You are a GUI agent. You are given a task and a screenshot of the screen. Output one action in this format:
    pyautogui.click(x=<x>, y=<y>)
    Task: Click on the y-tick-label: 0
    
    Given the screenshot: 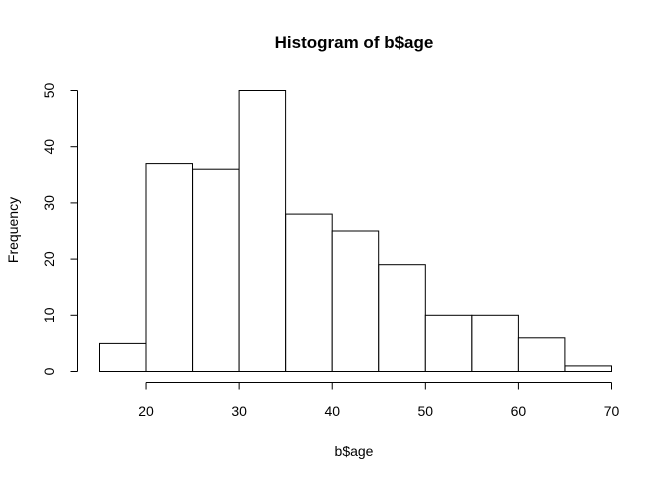 What is the action you would take?
    pyautogui.click(x=49, y=371)
    